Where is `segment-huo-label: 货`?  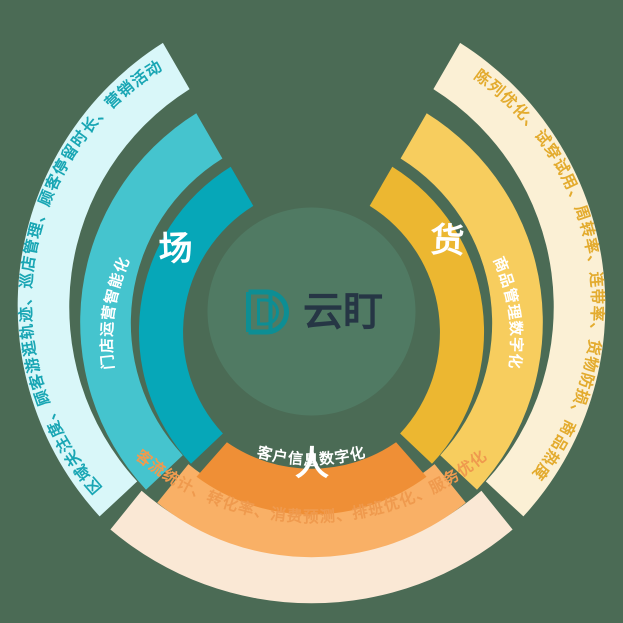
segment-huo-label: 货 is located at coordinates (447, 240).